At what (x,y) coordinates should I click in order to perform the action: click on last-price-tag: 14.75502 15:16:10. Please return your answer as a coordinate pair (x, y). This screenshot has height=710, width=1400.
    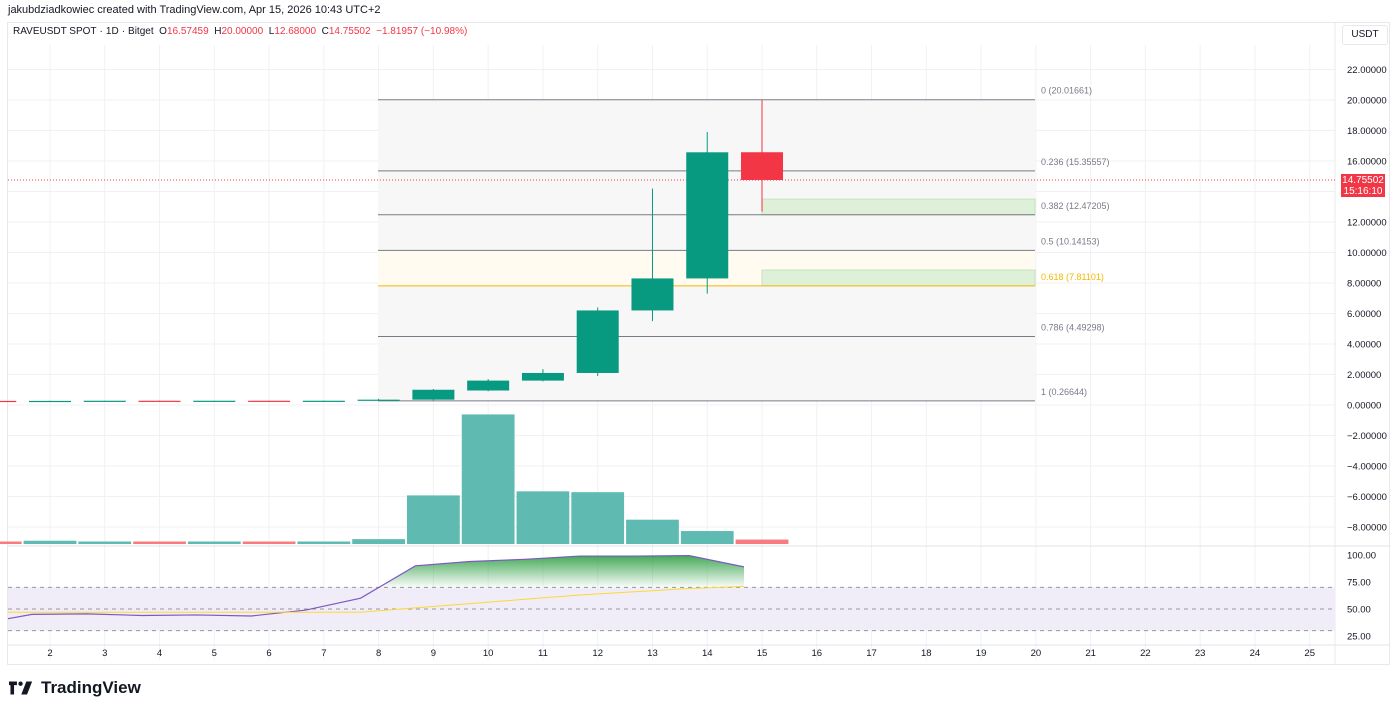
    Looking at the image, I should click on (1363, 185).